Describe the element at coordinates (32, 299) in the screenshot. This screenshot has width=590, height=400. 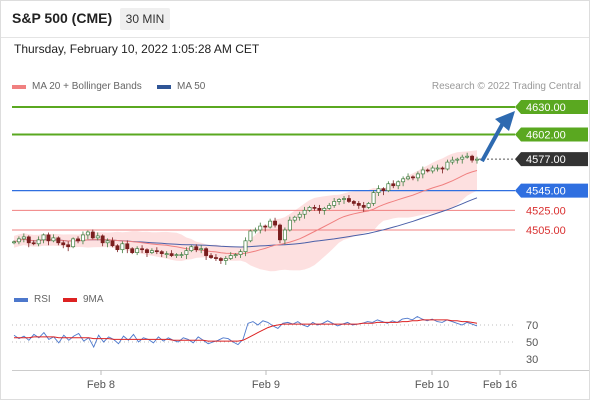
I see `legend-rsi: RSI` at that location.